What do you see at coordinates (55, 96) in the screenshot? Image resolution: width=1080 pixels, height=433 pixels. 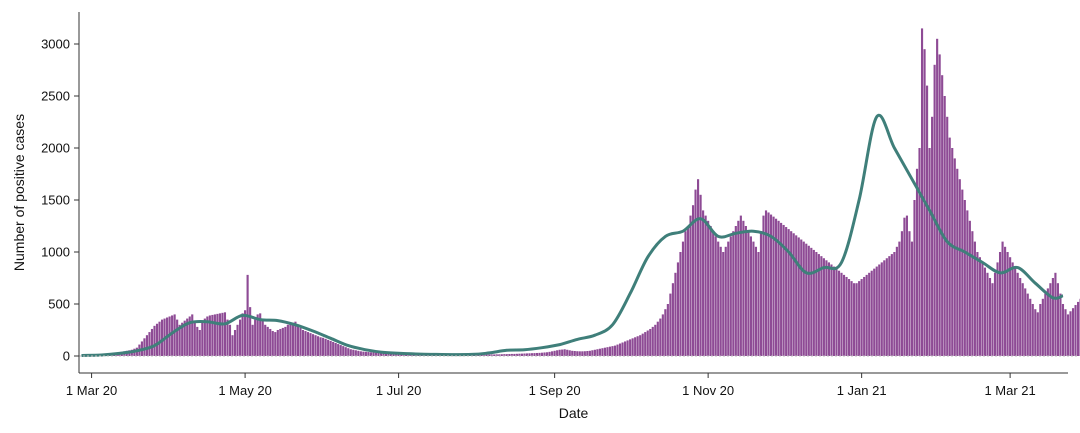 I see `y-tick-label: 2500` at bounding box center [55, 96].